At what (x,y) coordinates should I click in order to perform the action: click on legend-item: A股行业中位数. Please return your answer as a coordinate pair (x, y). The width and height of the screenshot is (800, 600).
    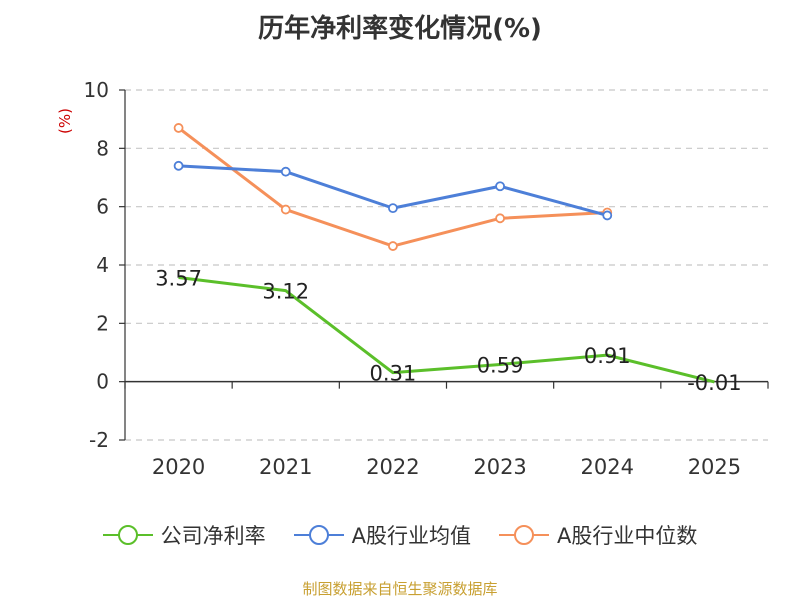
    Looking at the image, I should click on (598, 535).